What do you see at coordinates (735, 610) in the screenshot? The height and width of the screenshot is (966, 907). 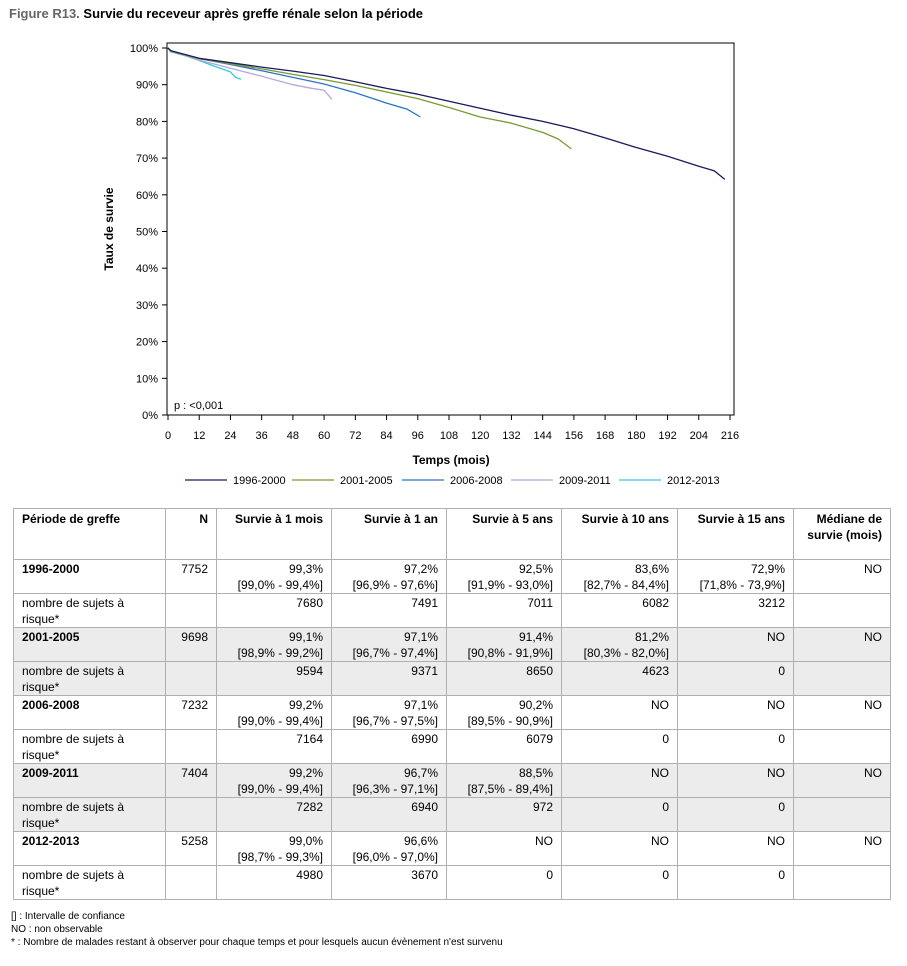 I see `at-risk-cell: 3212` at bounding box center [735, 610].